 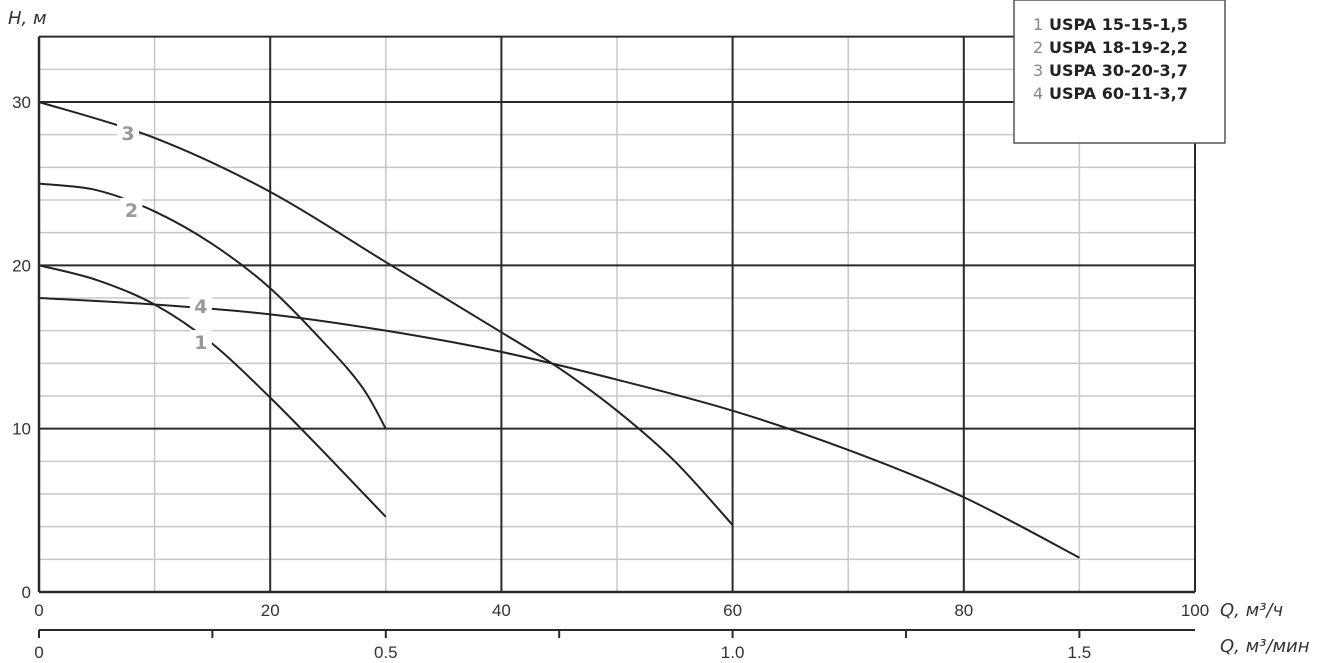 I want to click on curve-label-1: 1, so click(x=200, y=343).